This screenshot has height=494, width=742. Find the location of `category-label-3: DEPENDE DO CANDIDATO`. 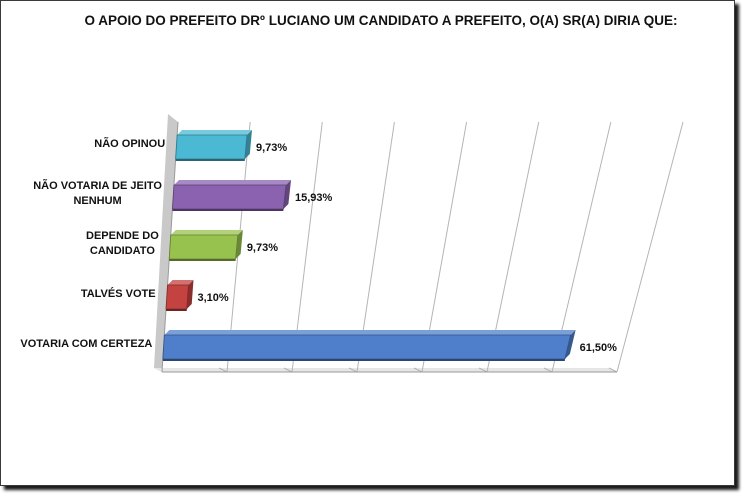

category-label-3: DEPENDE DO CANDIDATO is located at coordinates (122, 244).